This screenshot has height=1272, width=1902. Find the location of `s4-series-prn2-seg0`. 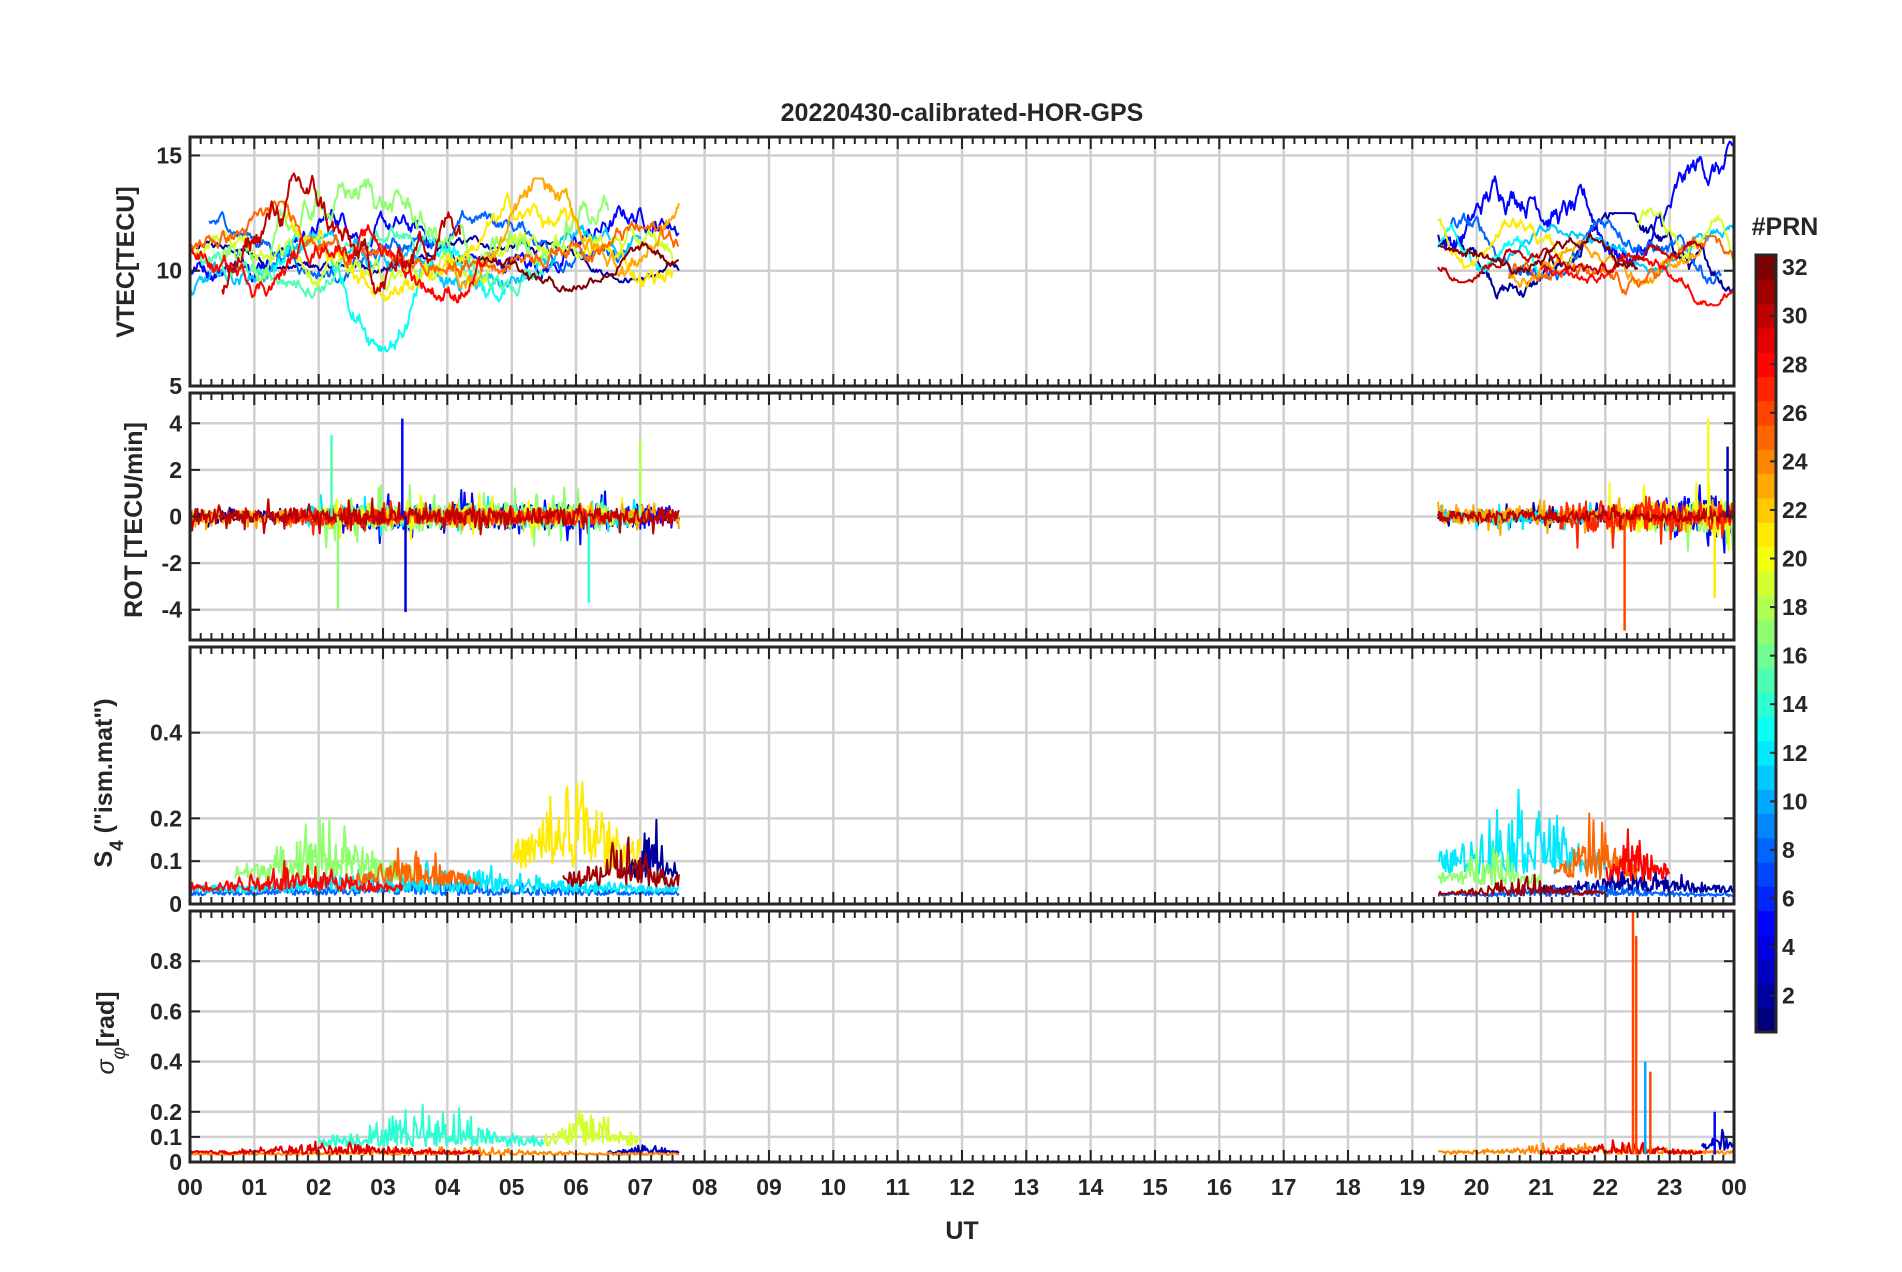

s4-series-prn2-seg0 is located at coordinates (653, 849).